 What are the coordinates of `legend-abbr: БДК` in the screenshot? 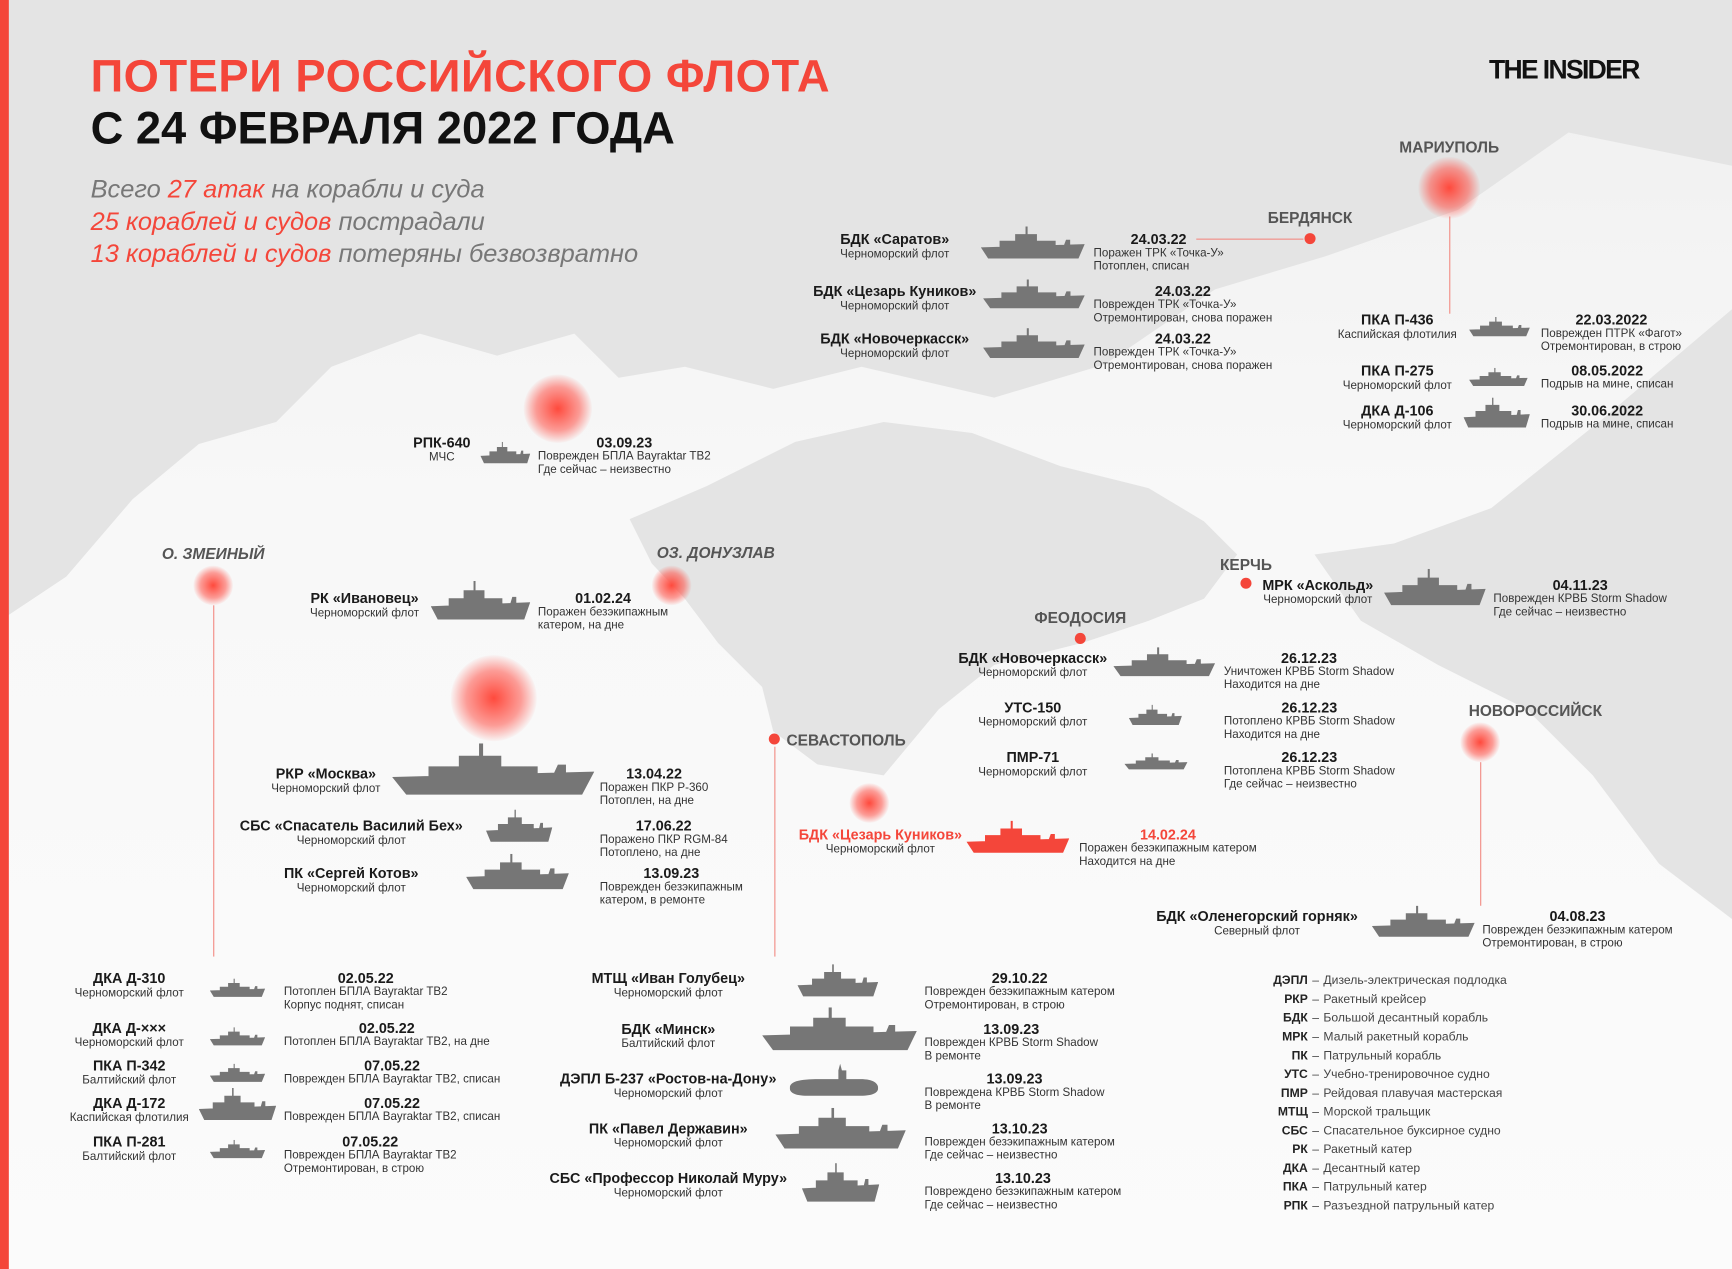 It's located at (1295, 1018).